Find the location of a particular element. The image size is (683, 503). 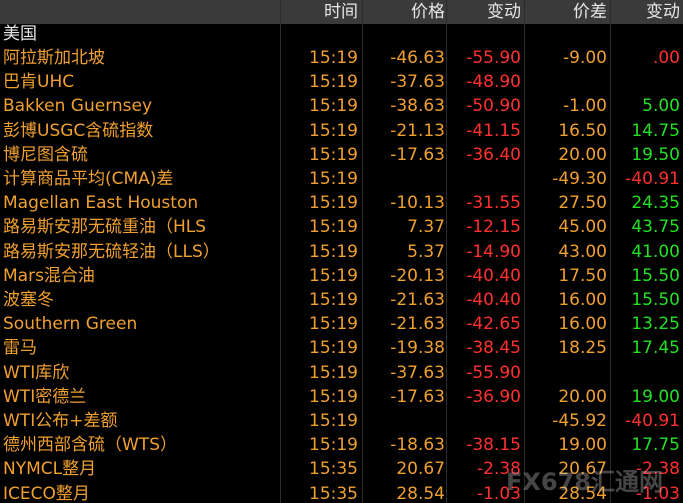

value-cell: 24.35 is located at coordinates (655, 203).